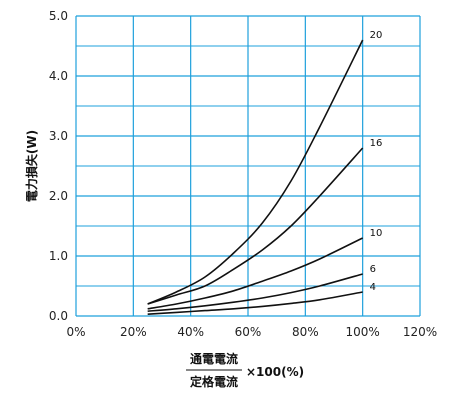 This screenshot has height=409, width=450. I want to click on x-axis-title-denominator: 定格電流, so click(214, 381).